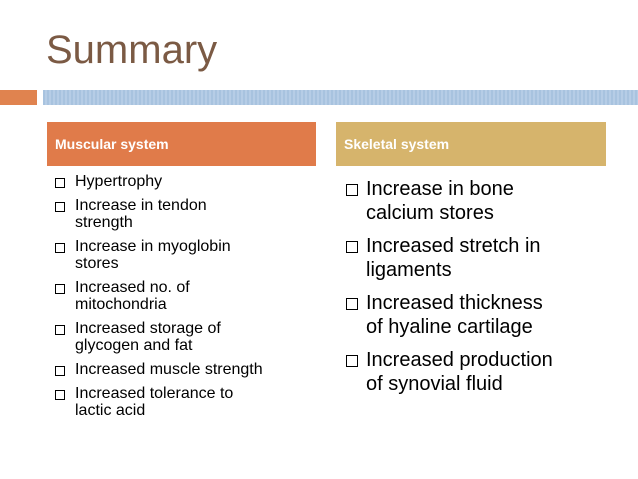 This screenshot has width=638, height=479. Describe the element at coordinates (148, 328) in the screenshot. I see `bullet-text: Increased storage of` at that location.